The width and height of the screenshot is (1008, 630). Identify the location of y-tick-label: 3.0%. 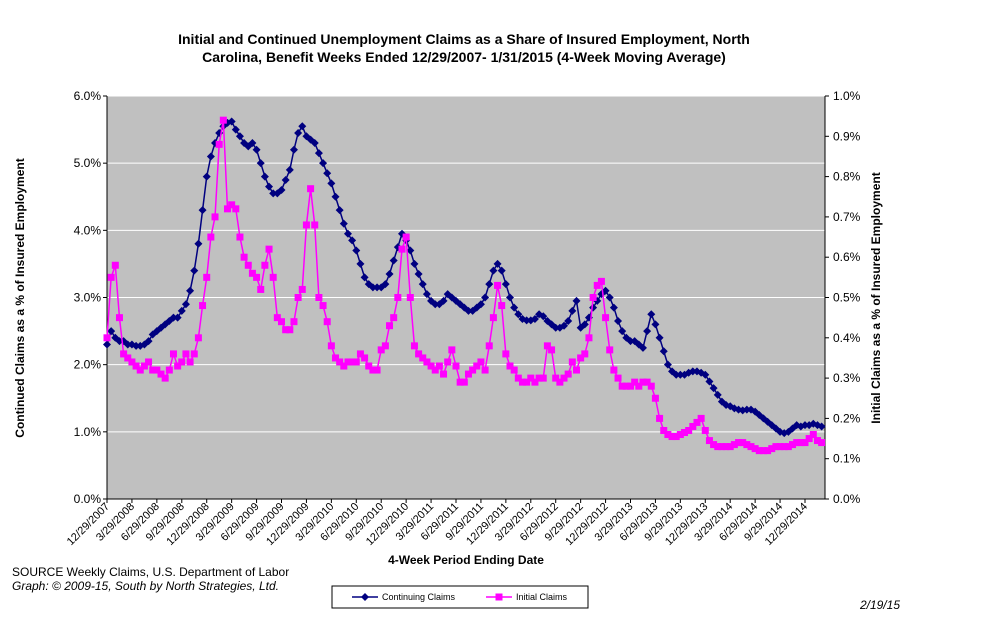
(88, 298).